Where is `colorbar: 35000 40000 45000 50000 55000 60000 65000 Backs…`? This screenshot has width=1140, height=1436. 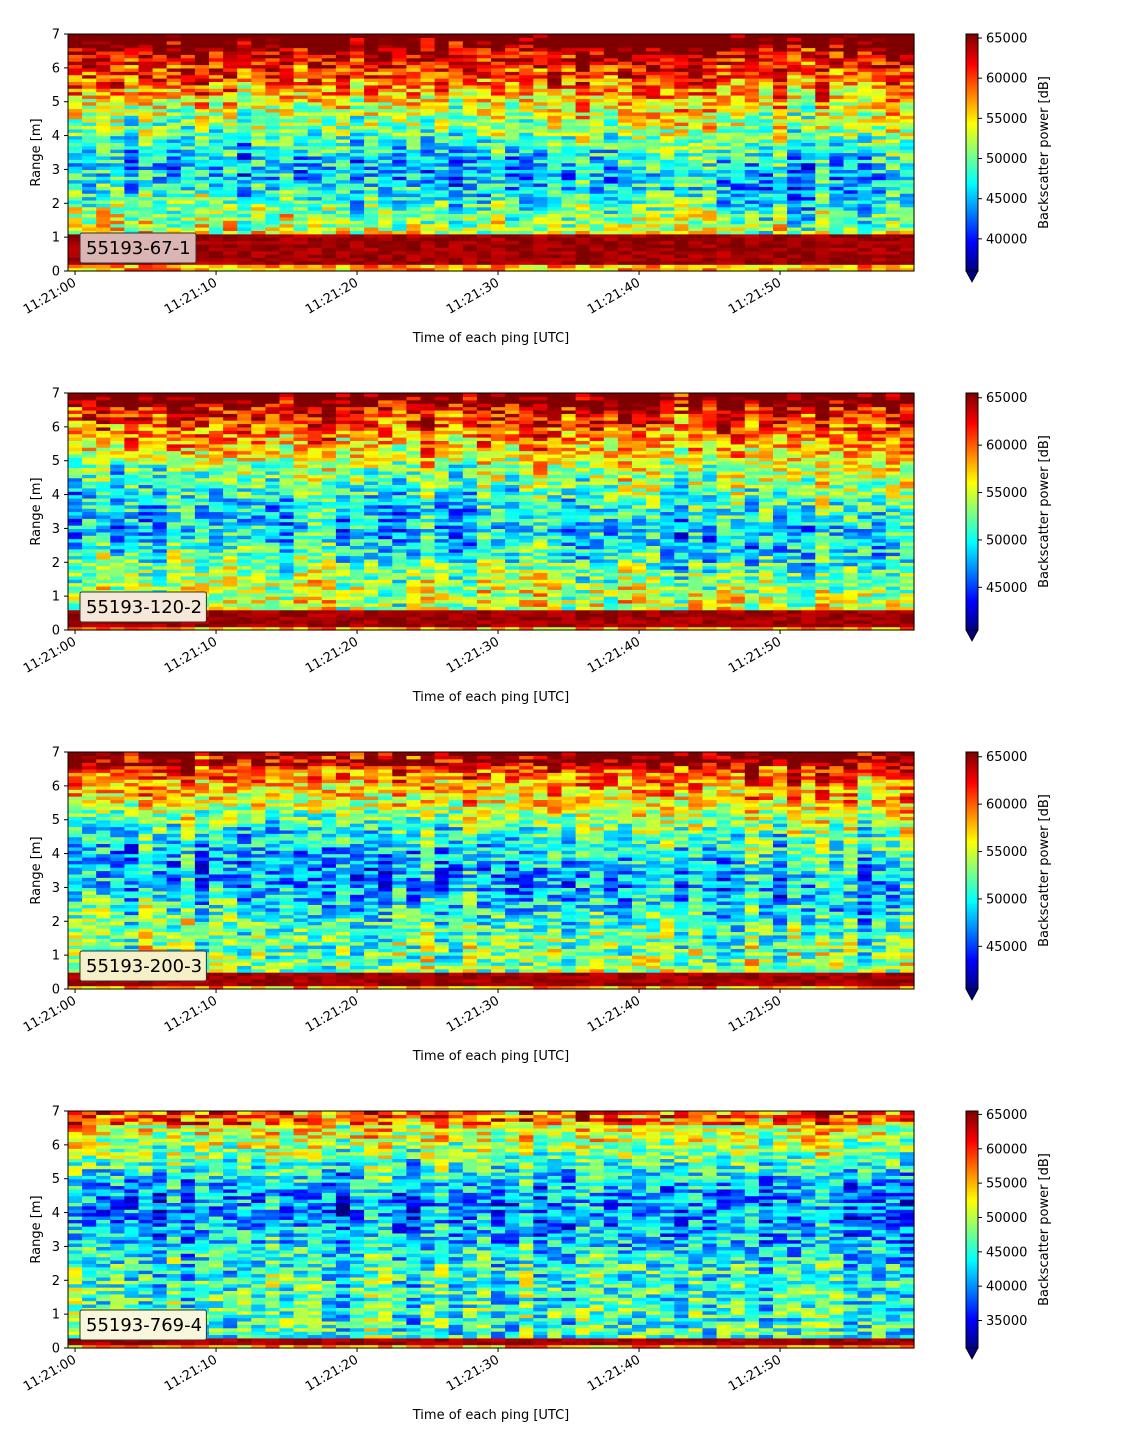 colorbar: 35000 40000 45000 50000 55000 60000 65000 Backs… is located at coordinates (1008, 1234).